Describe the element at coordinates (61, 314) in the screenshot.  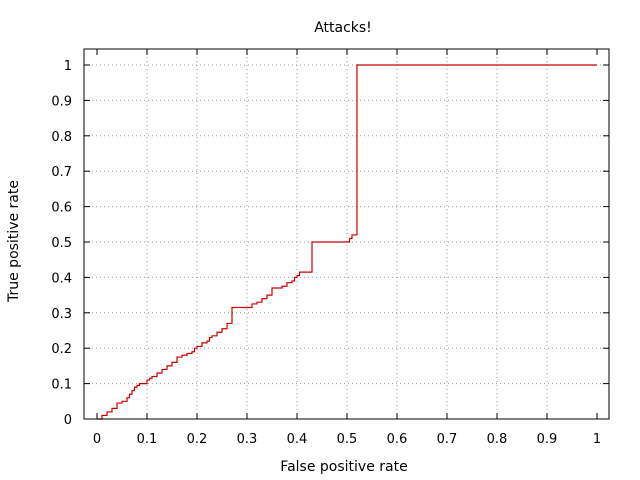
I see `y-tick-label: 0.3` at that location.